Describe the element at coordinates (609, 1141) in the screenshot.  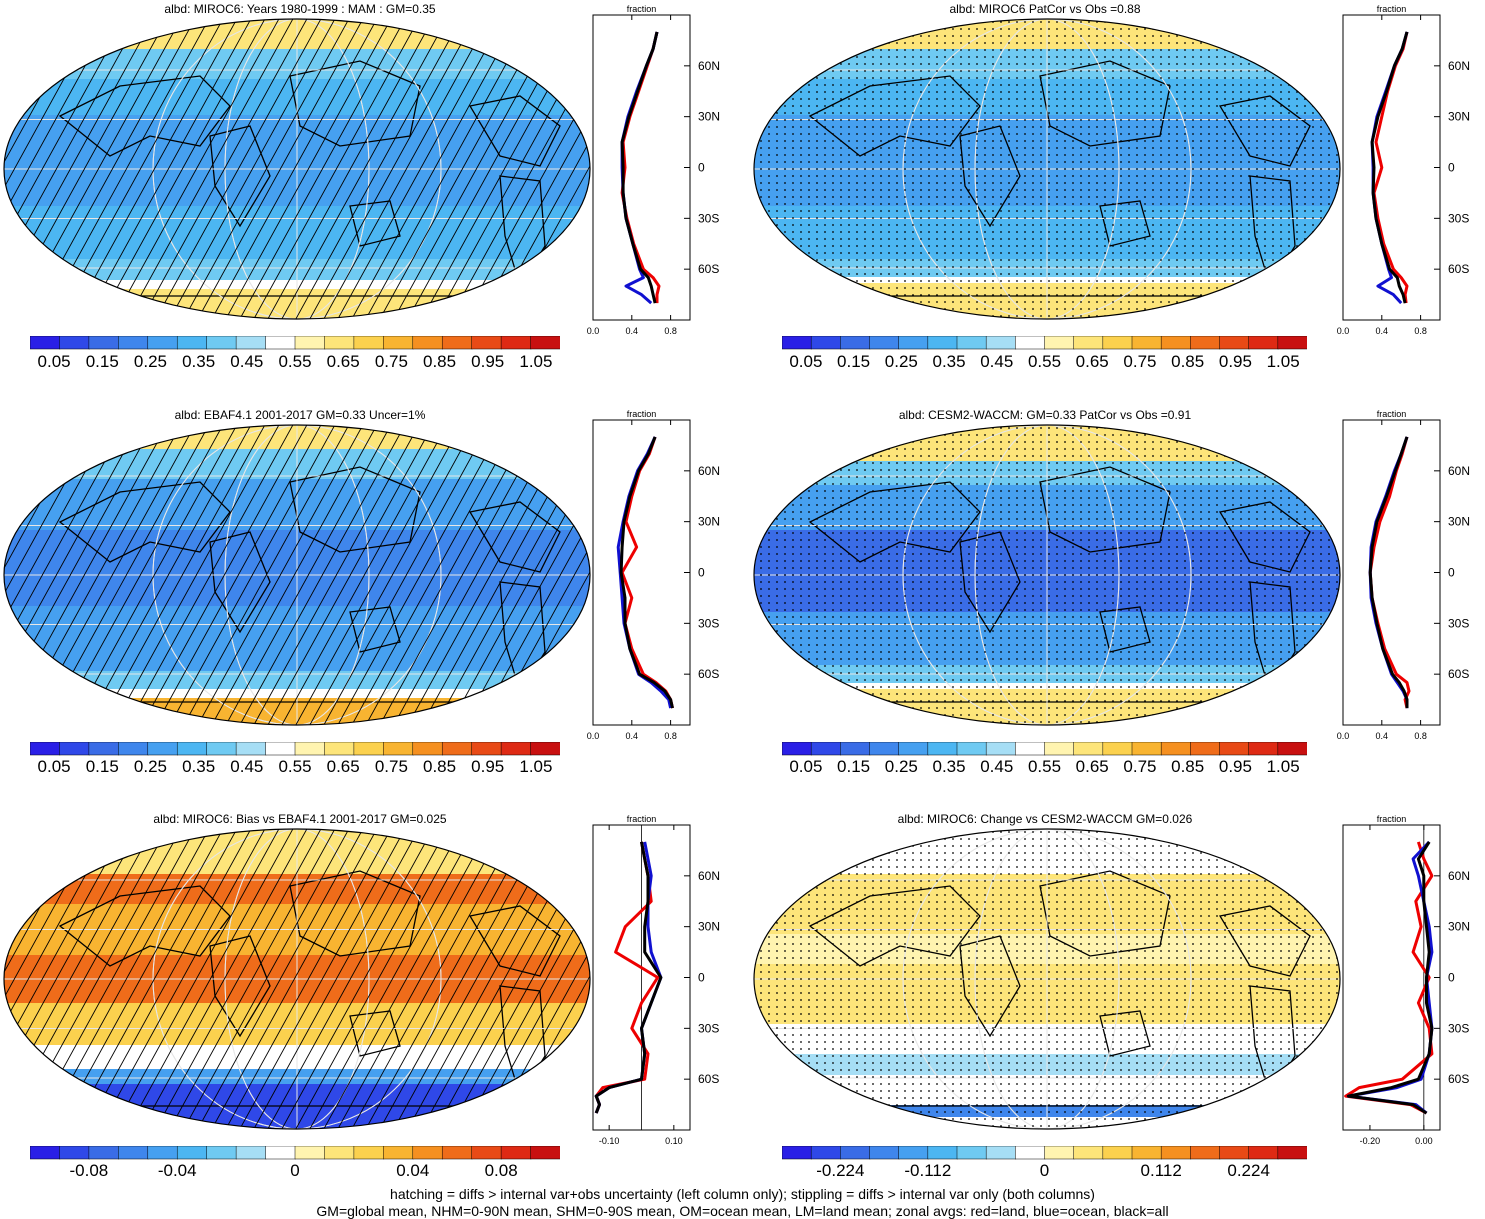
I see `x-tick-label: -0.10` at that location.